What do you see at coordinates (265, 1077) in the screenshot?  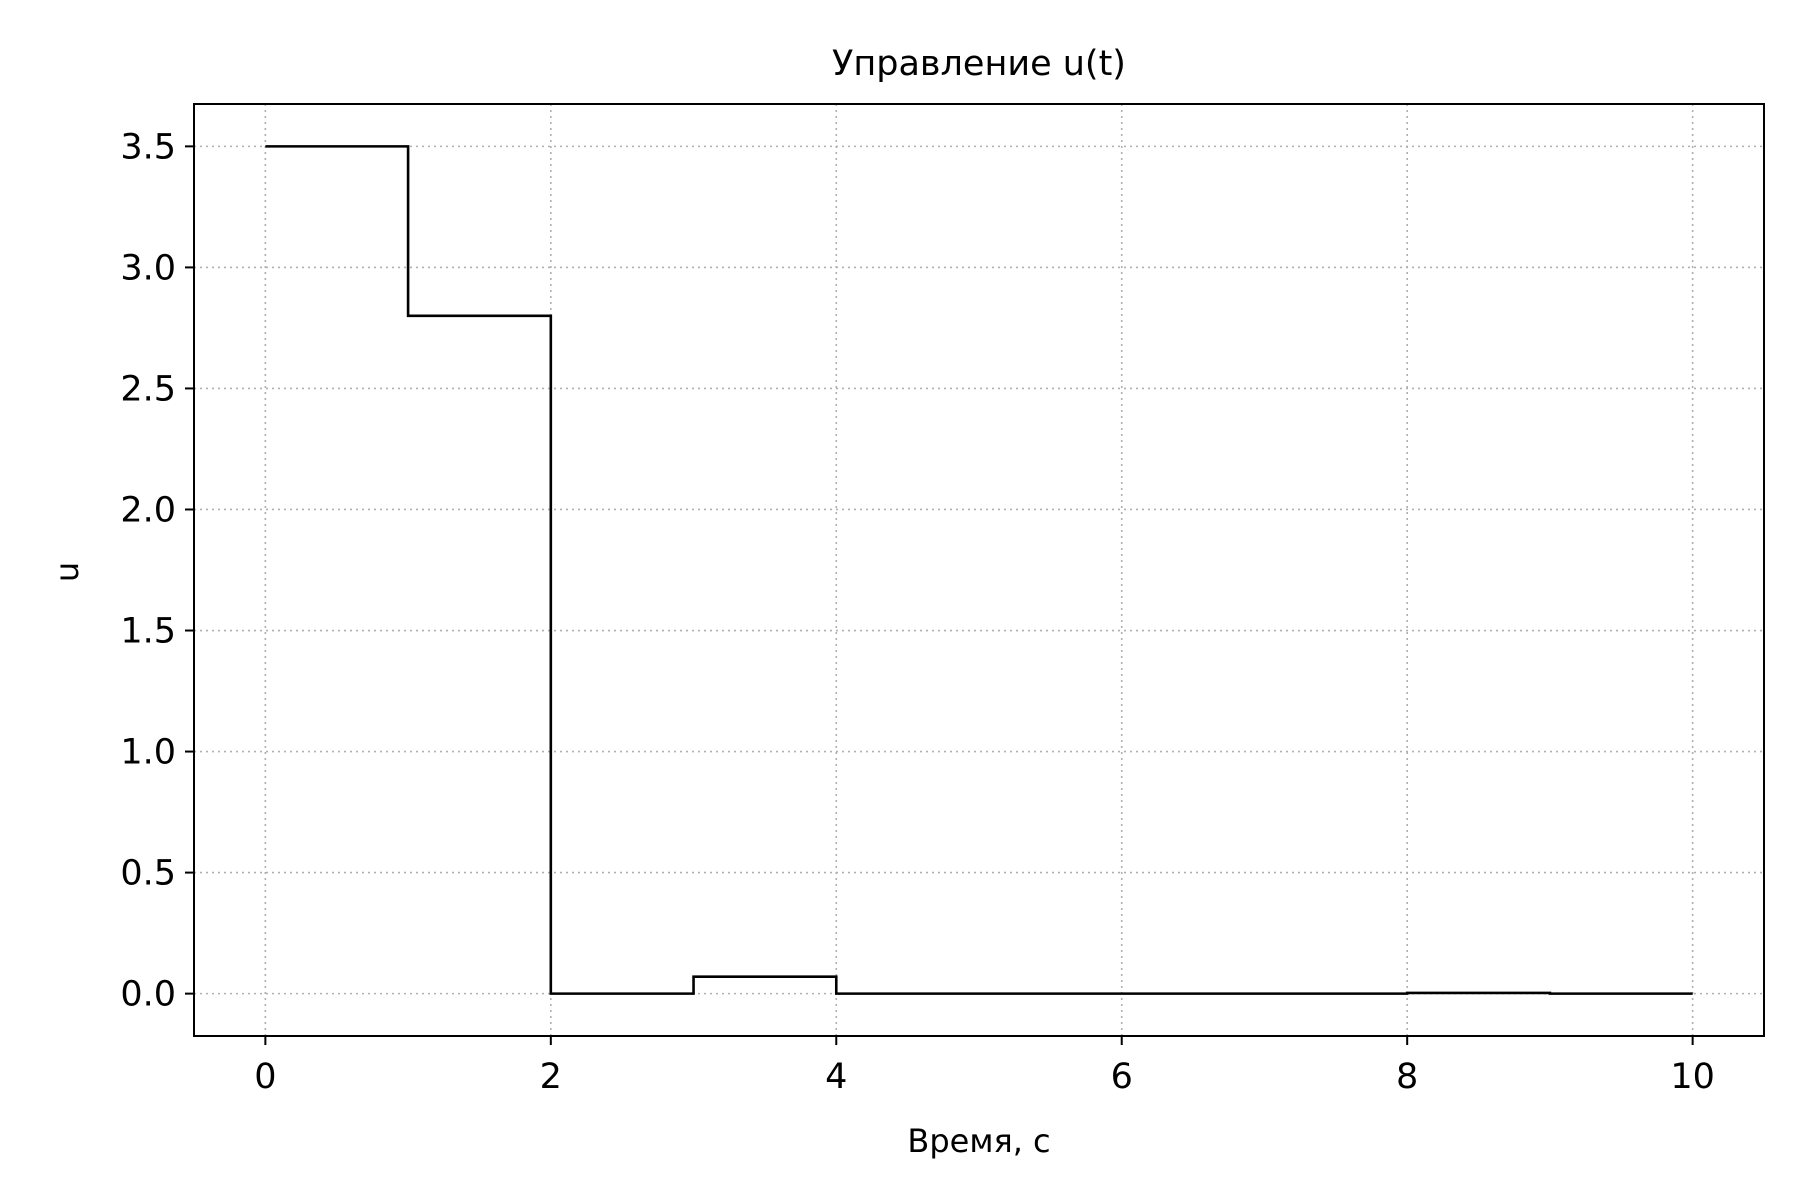 I see `x-tick-label: 0` at bounding box center [265, 1077].